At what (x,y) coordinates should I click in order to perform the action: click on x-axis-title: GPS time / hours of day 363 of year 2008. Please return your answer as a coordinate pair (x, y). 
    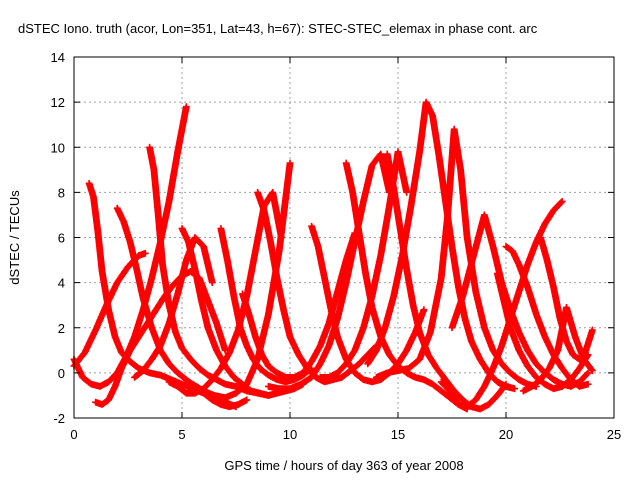
    Looking at the image, I should click on (343, 465).